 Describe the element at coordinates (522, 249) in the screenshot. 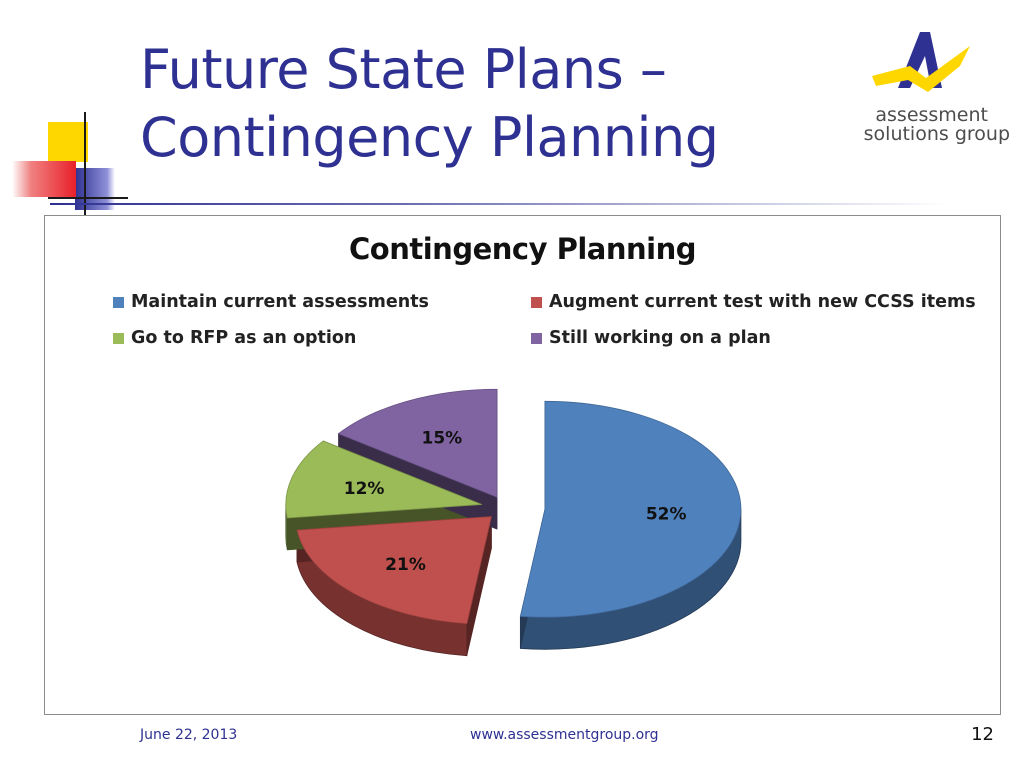

I see `chart-title: Contingency Planning` at that location.